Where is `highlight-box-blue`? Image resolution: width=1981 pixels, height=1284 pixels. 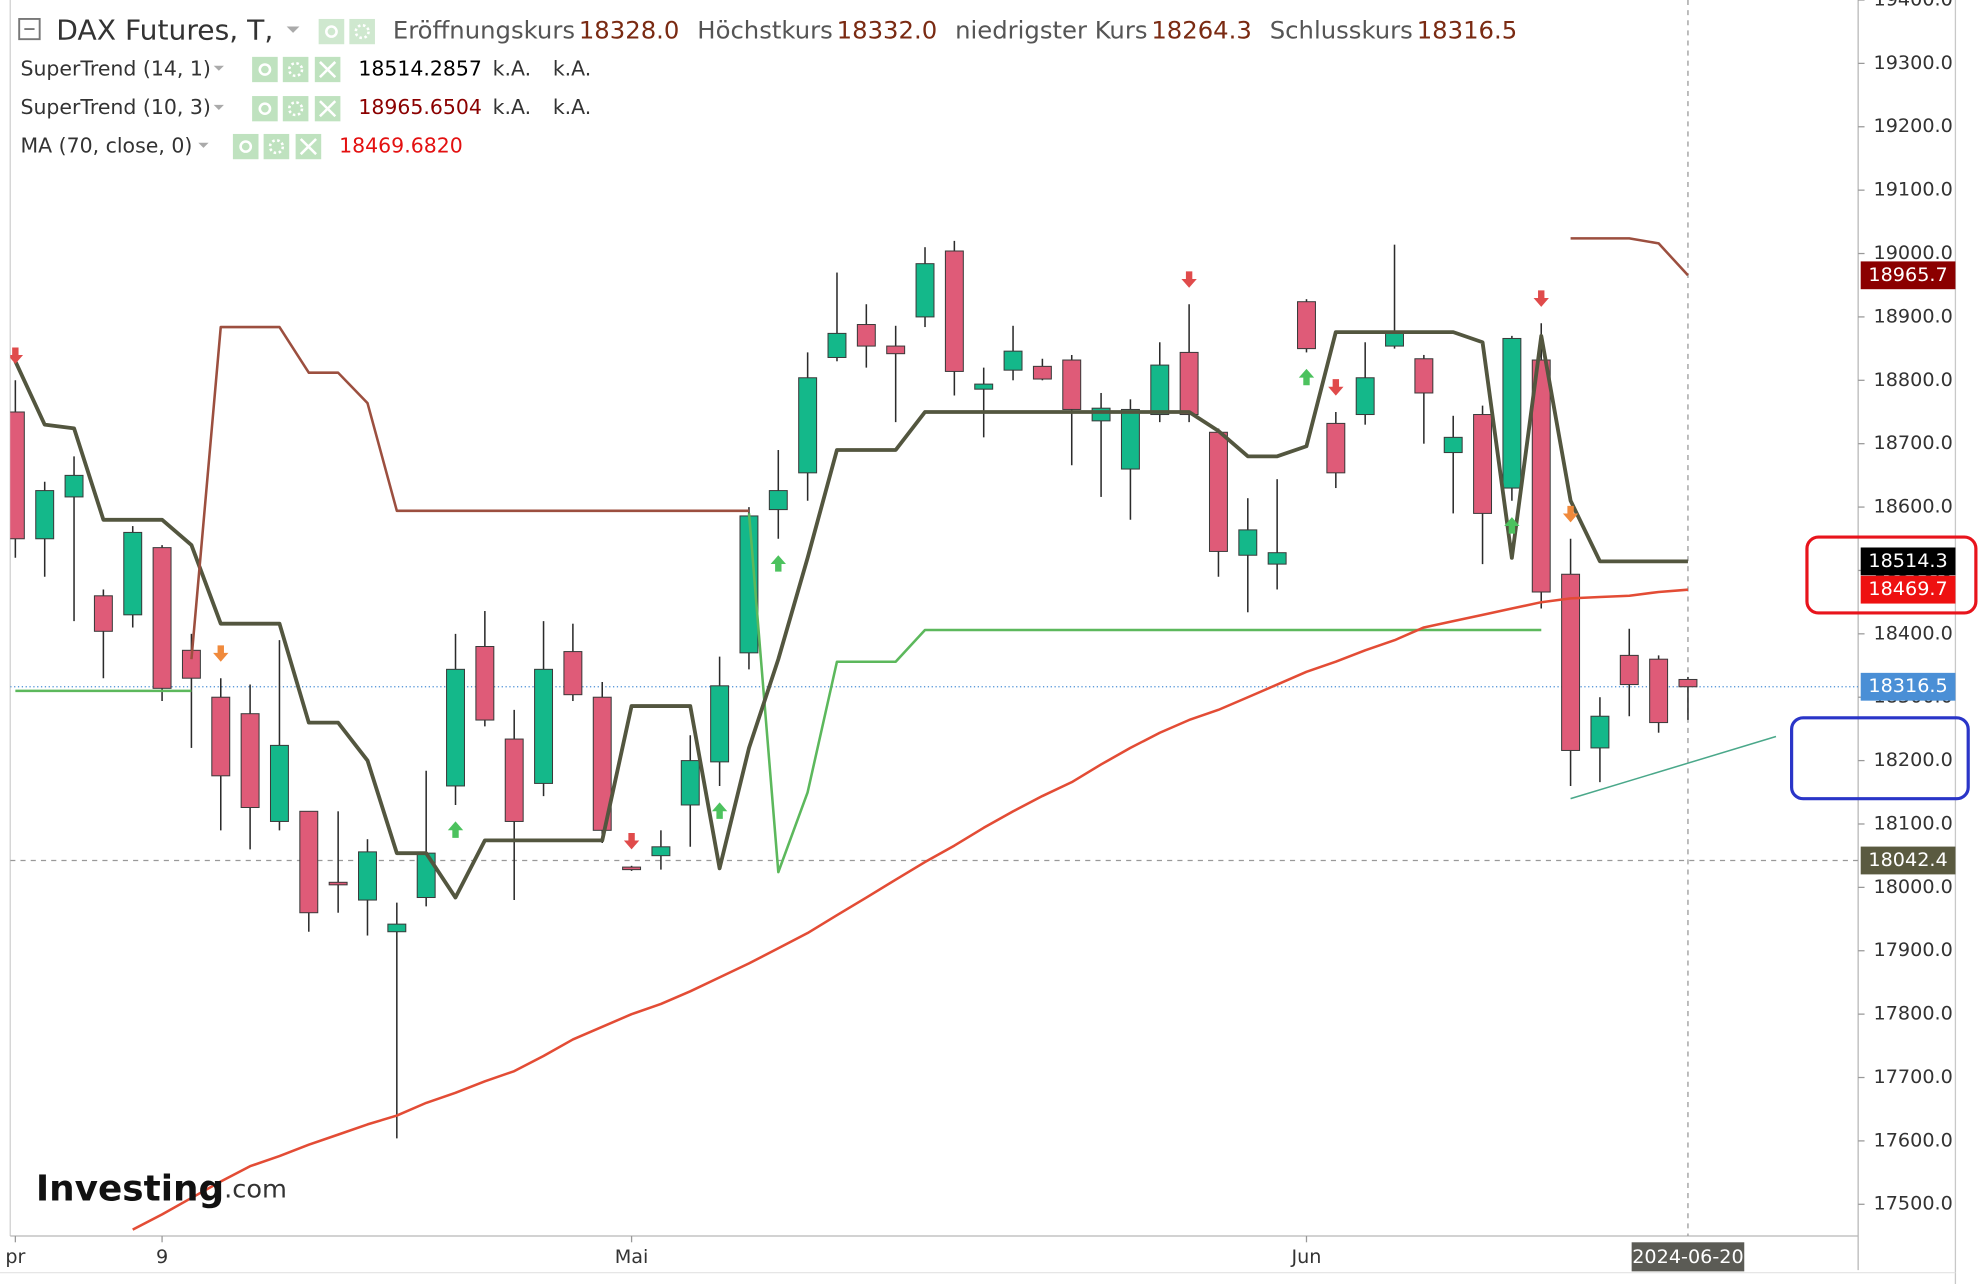
highlight-box-blue is located at coordinates (1880, 758).